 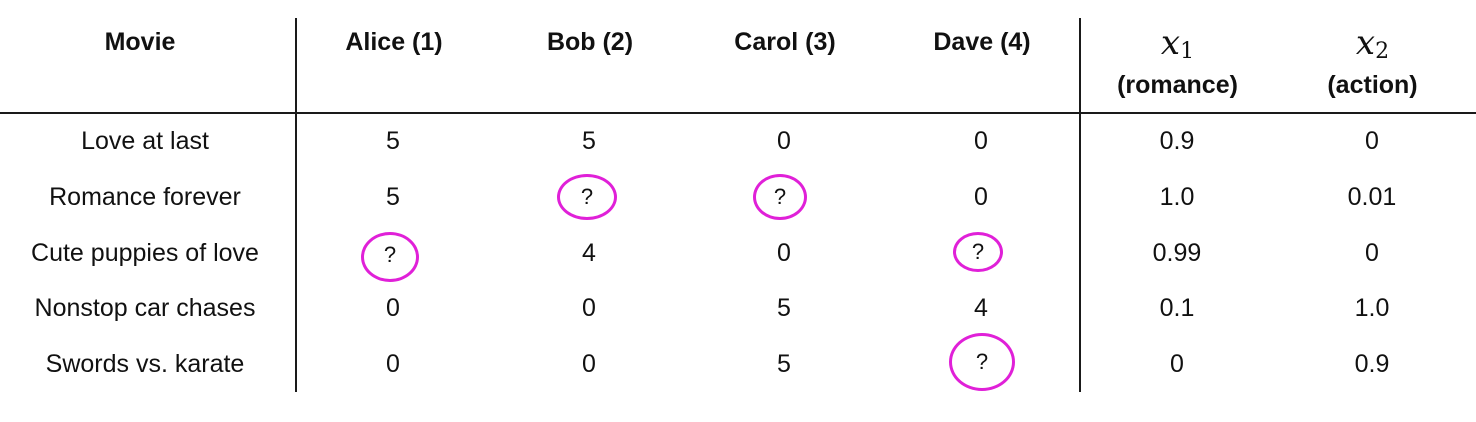 I want to click on feature-value: 0.01, so click(x=1372, y=197).